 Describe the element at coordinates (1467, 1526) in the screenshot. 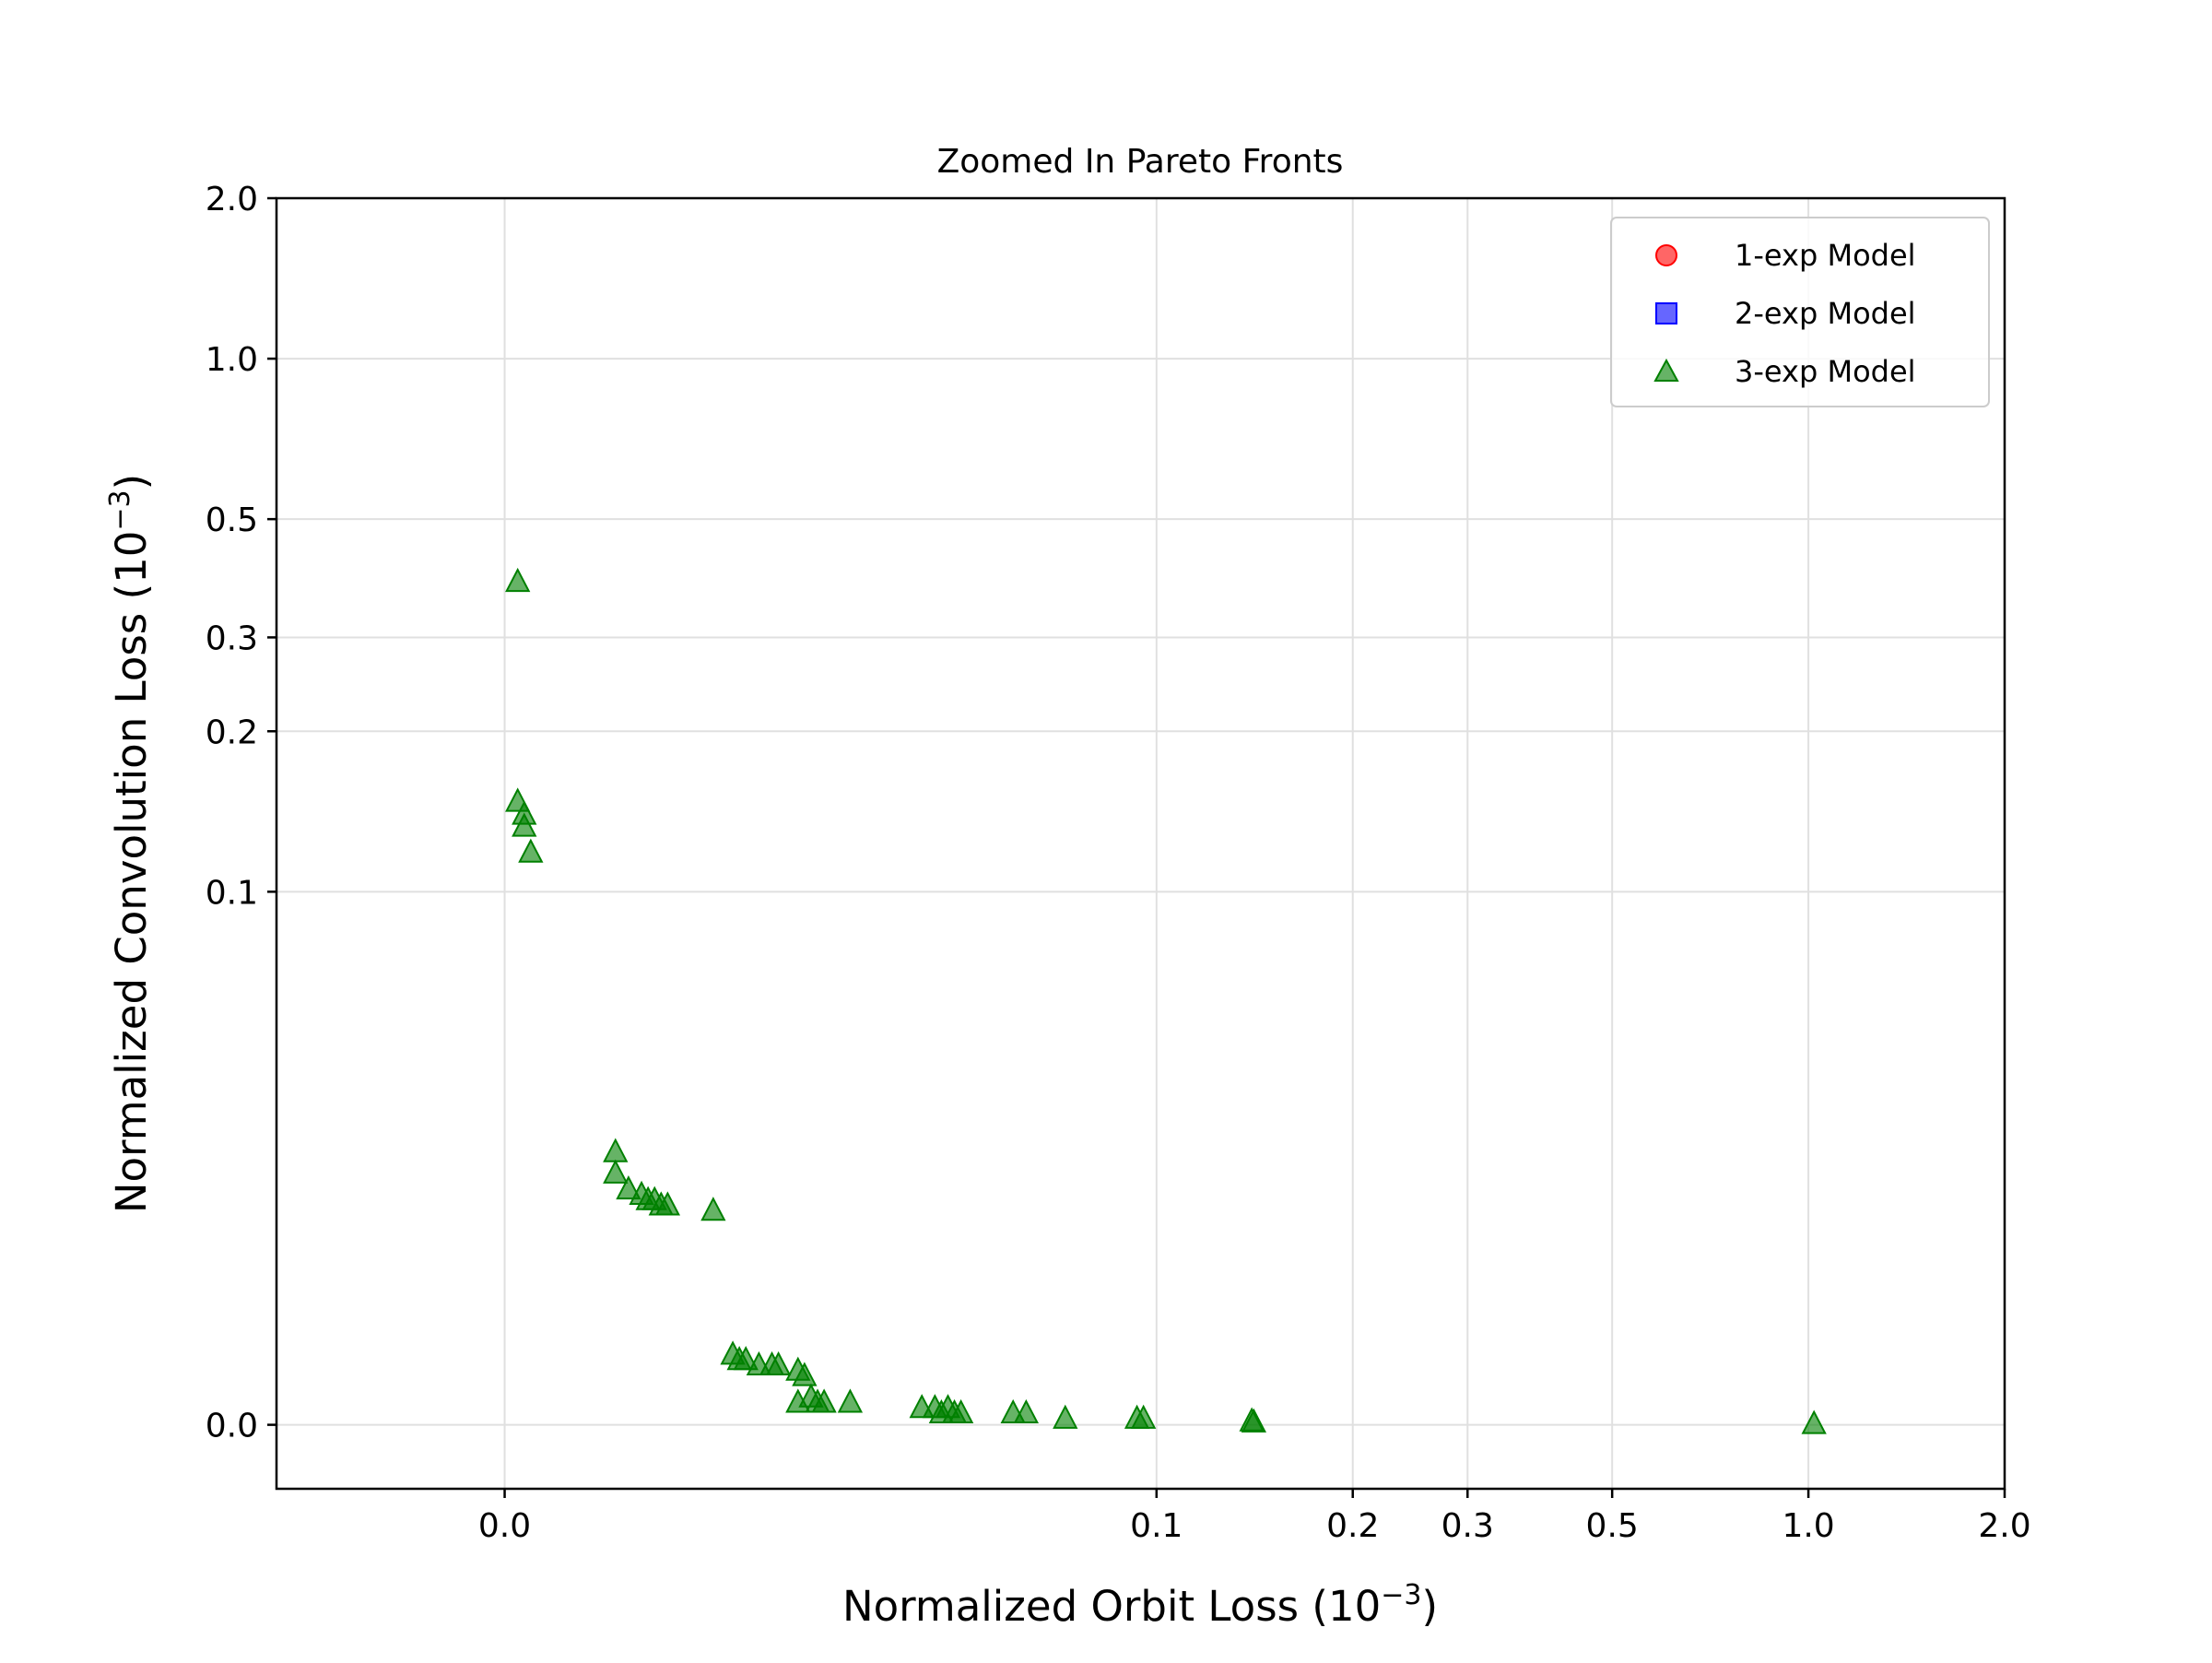

I see `x-tick-label: 0.3` at that location.